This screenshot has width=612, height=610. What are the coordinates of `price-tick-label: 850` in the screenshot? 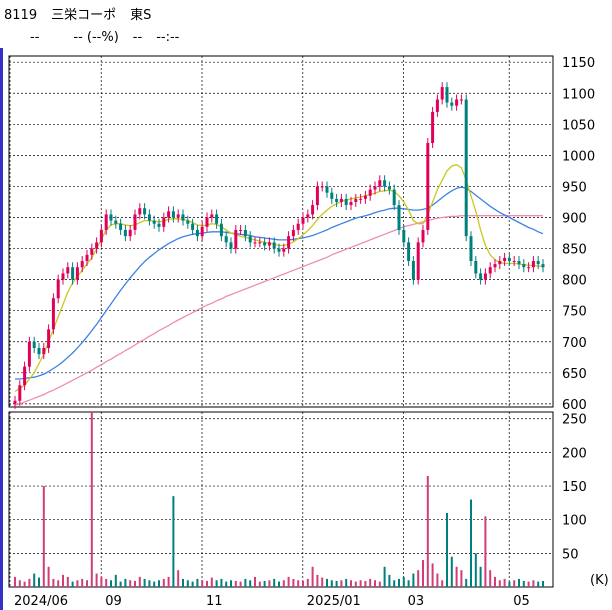 It's located at (574, 250).